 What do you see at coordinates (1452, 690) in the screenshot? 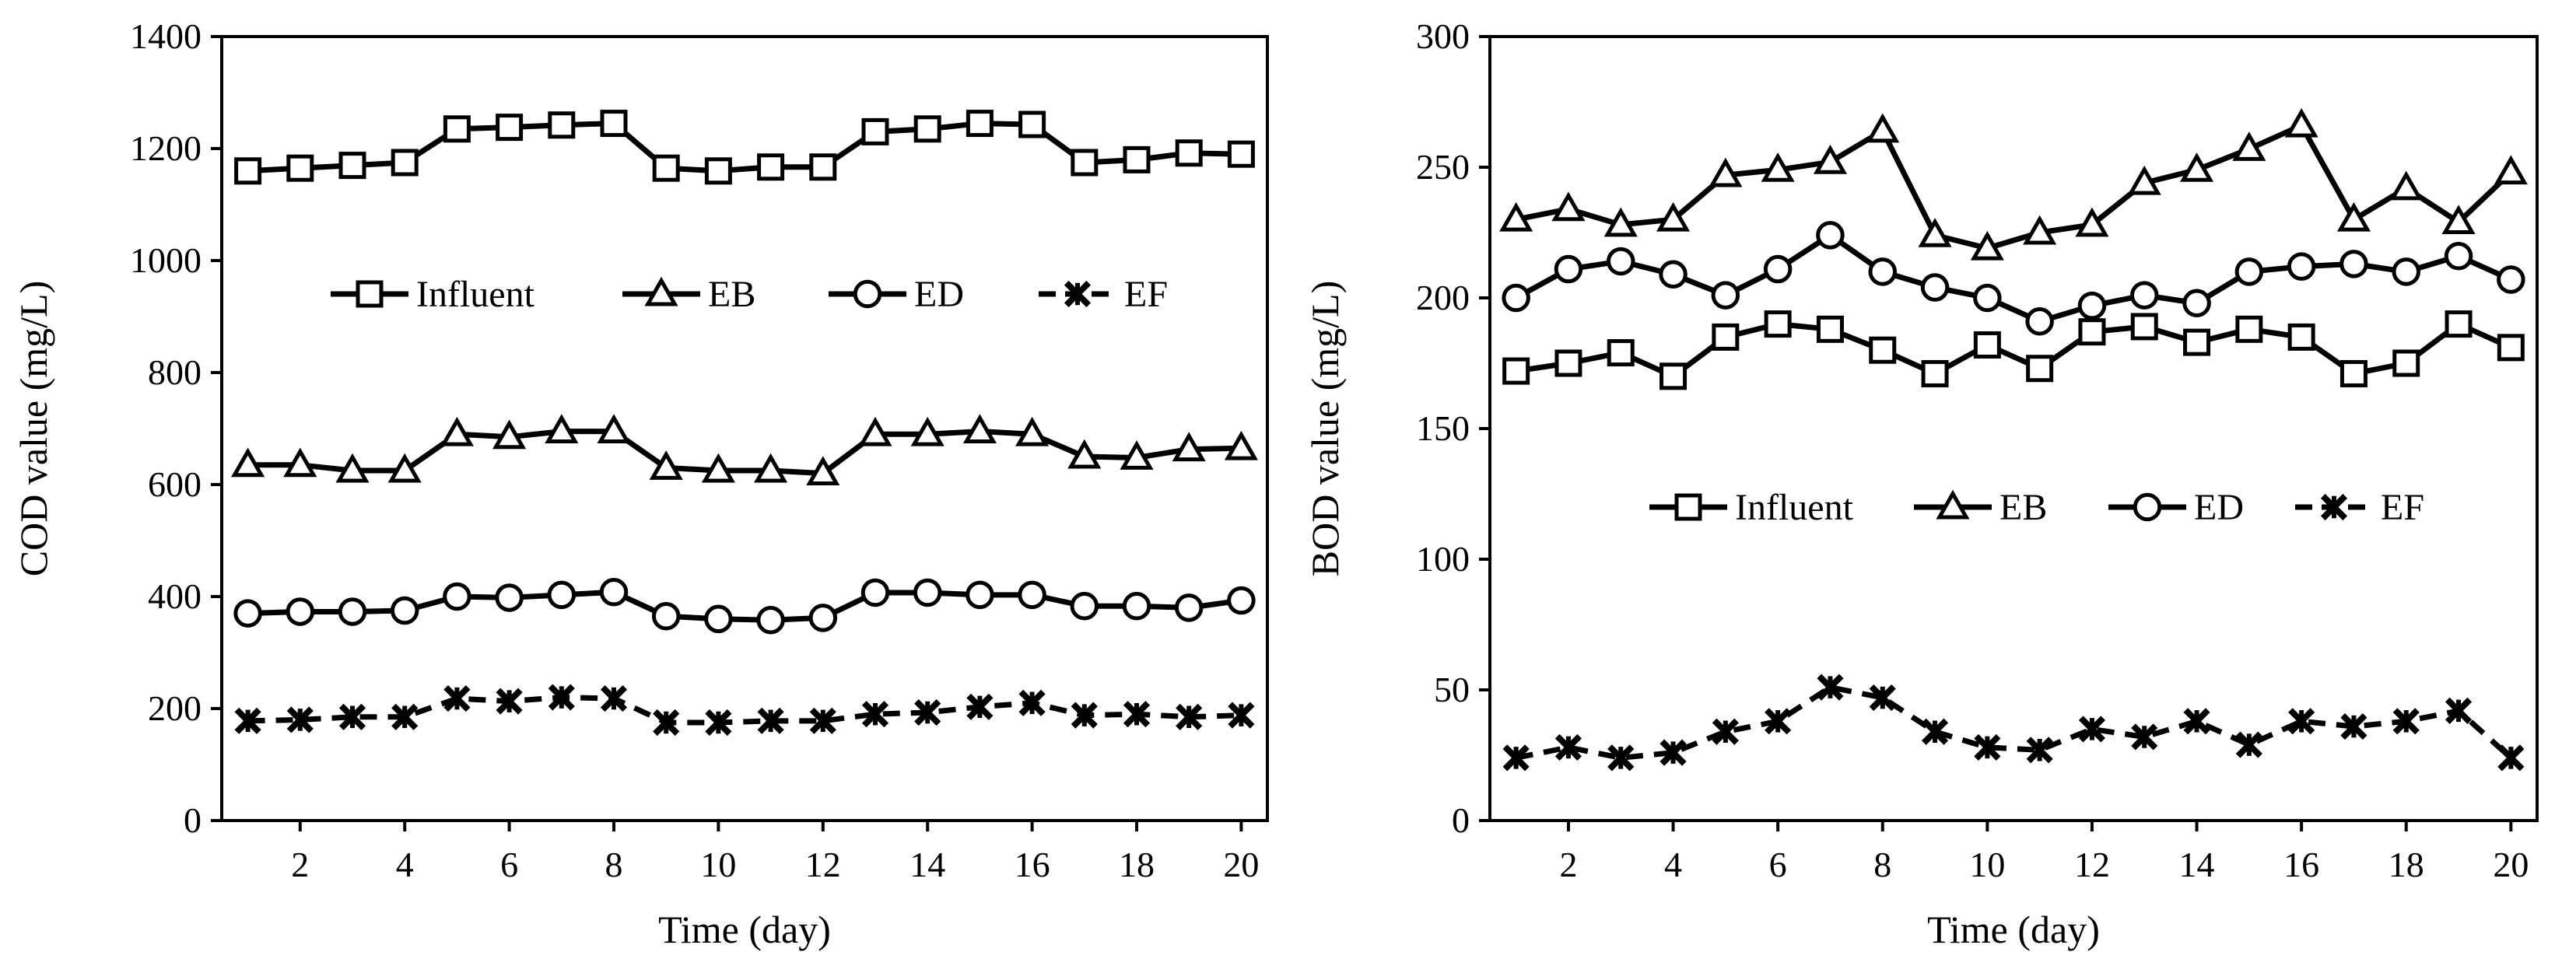
I see `bod-y-tick-label: 50` at bounding box center [1452, 690].